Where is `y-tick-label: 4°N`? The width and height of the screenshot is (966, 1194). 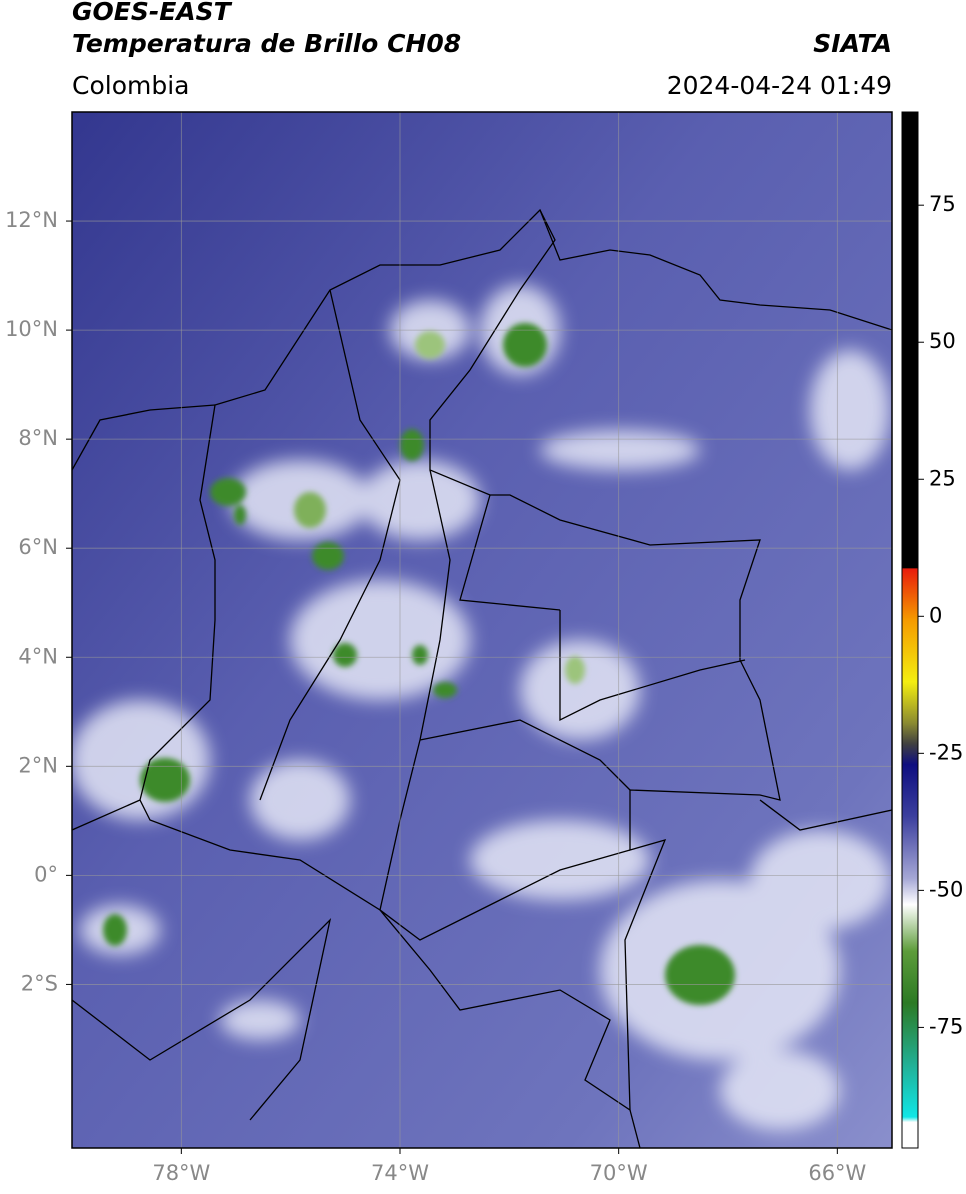
y-tick-label: 4°N is located at coordinates (38, 656).